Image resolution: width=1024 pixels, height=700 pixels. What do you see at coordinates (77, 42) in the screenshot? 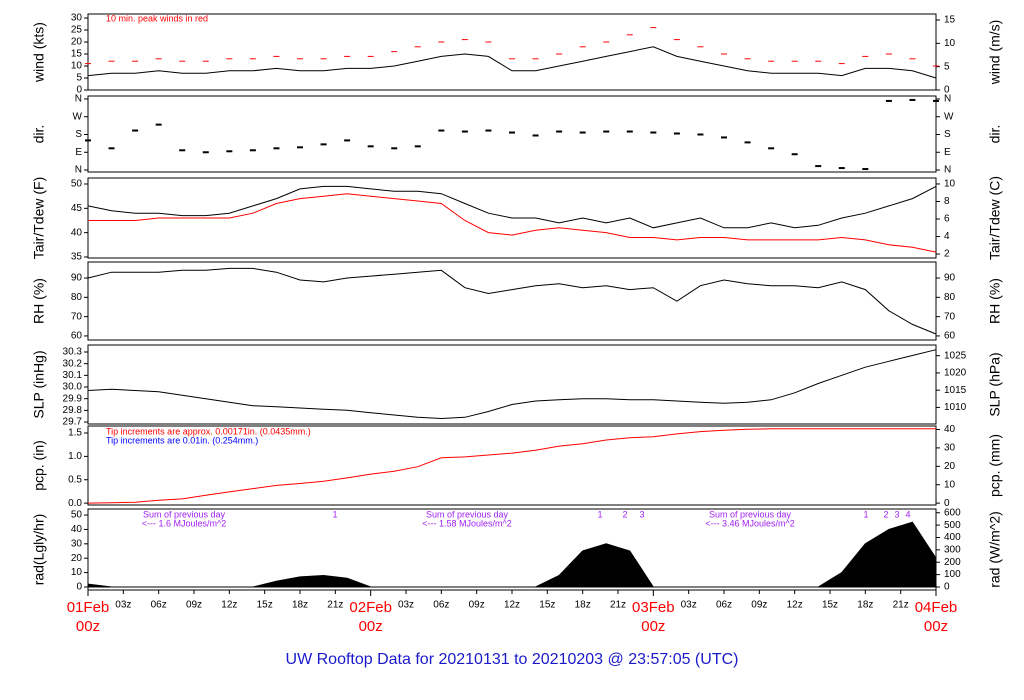
I see `y-tick-label: 20` at bounding box center [77, 42].